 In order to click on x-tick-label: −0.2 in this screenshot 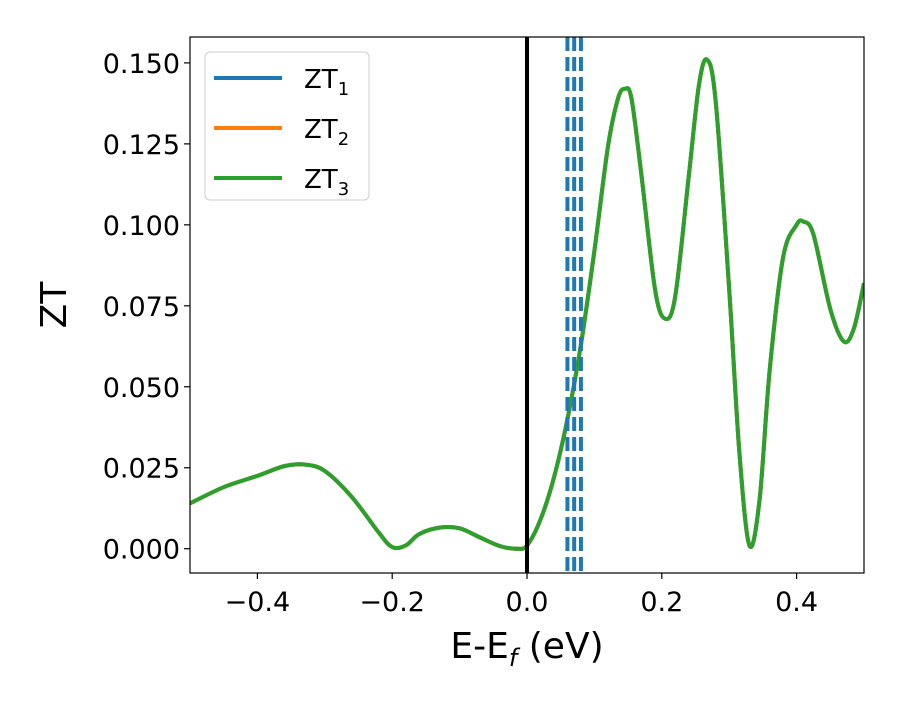, I will do `click(392, 602)`.